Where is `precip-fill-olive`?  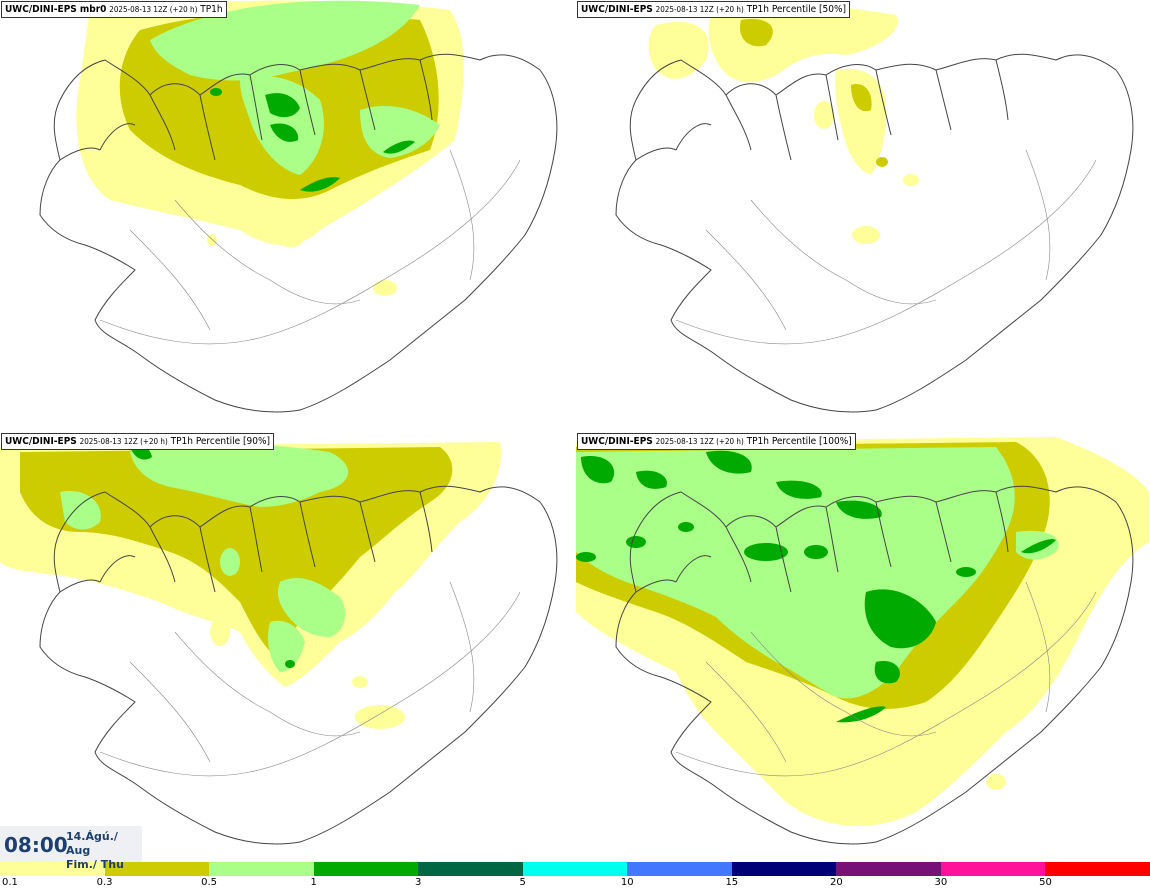
precip-fill-olive is located at coordinates (814, 93).